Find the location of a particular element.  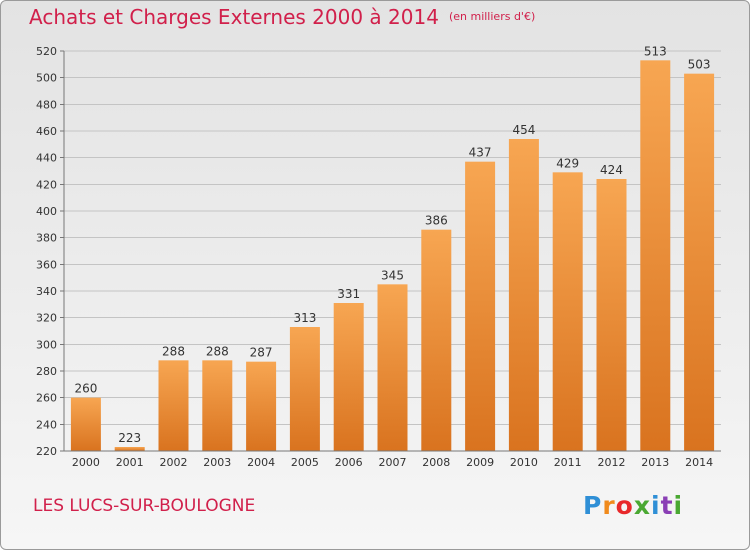

bar-value-label: 513 is located at coordinates (655, 51).